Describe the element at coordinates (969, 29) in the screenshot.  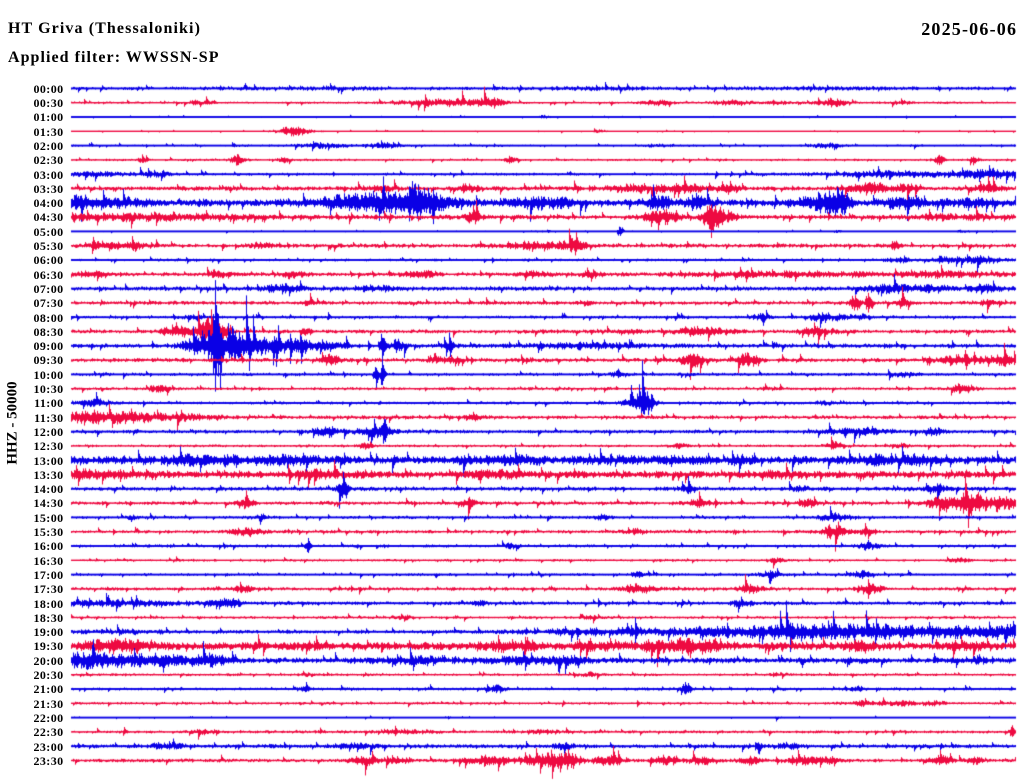
I see `date-label: 2025-06-06` at that location.